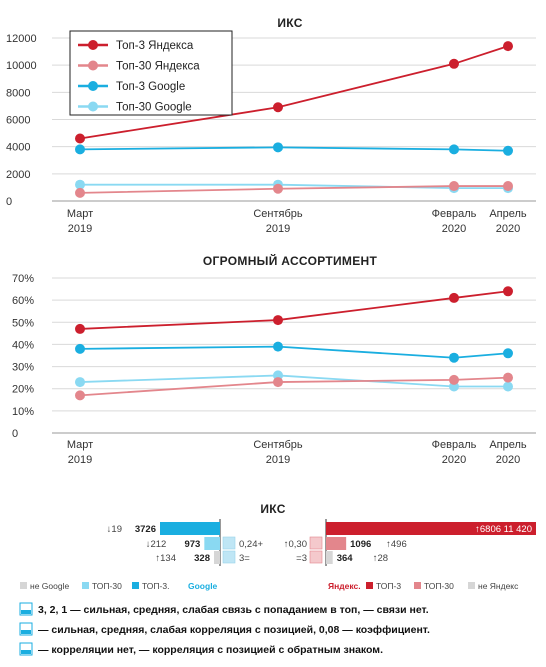 Image resolution: width=546 pixels, height=667 pixels. I want to click on y-tick-label: 40%, so click(23, 345).